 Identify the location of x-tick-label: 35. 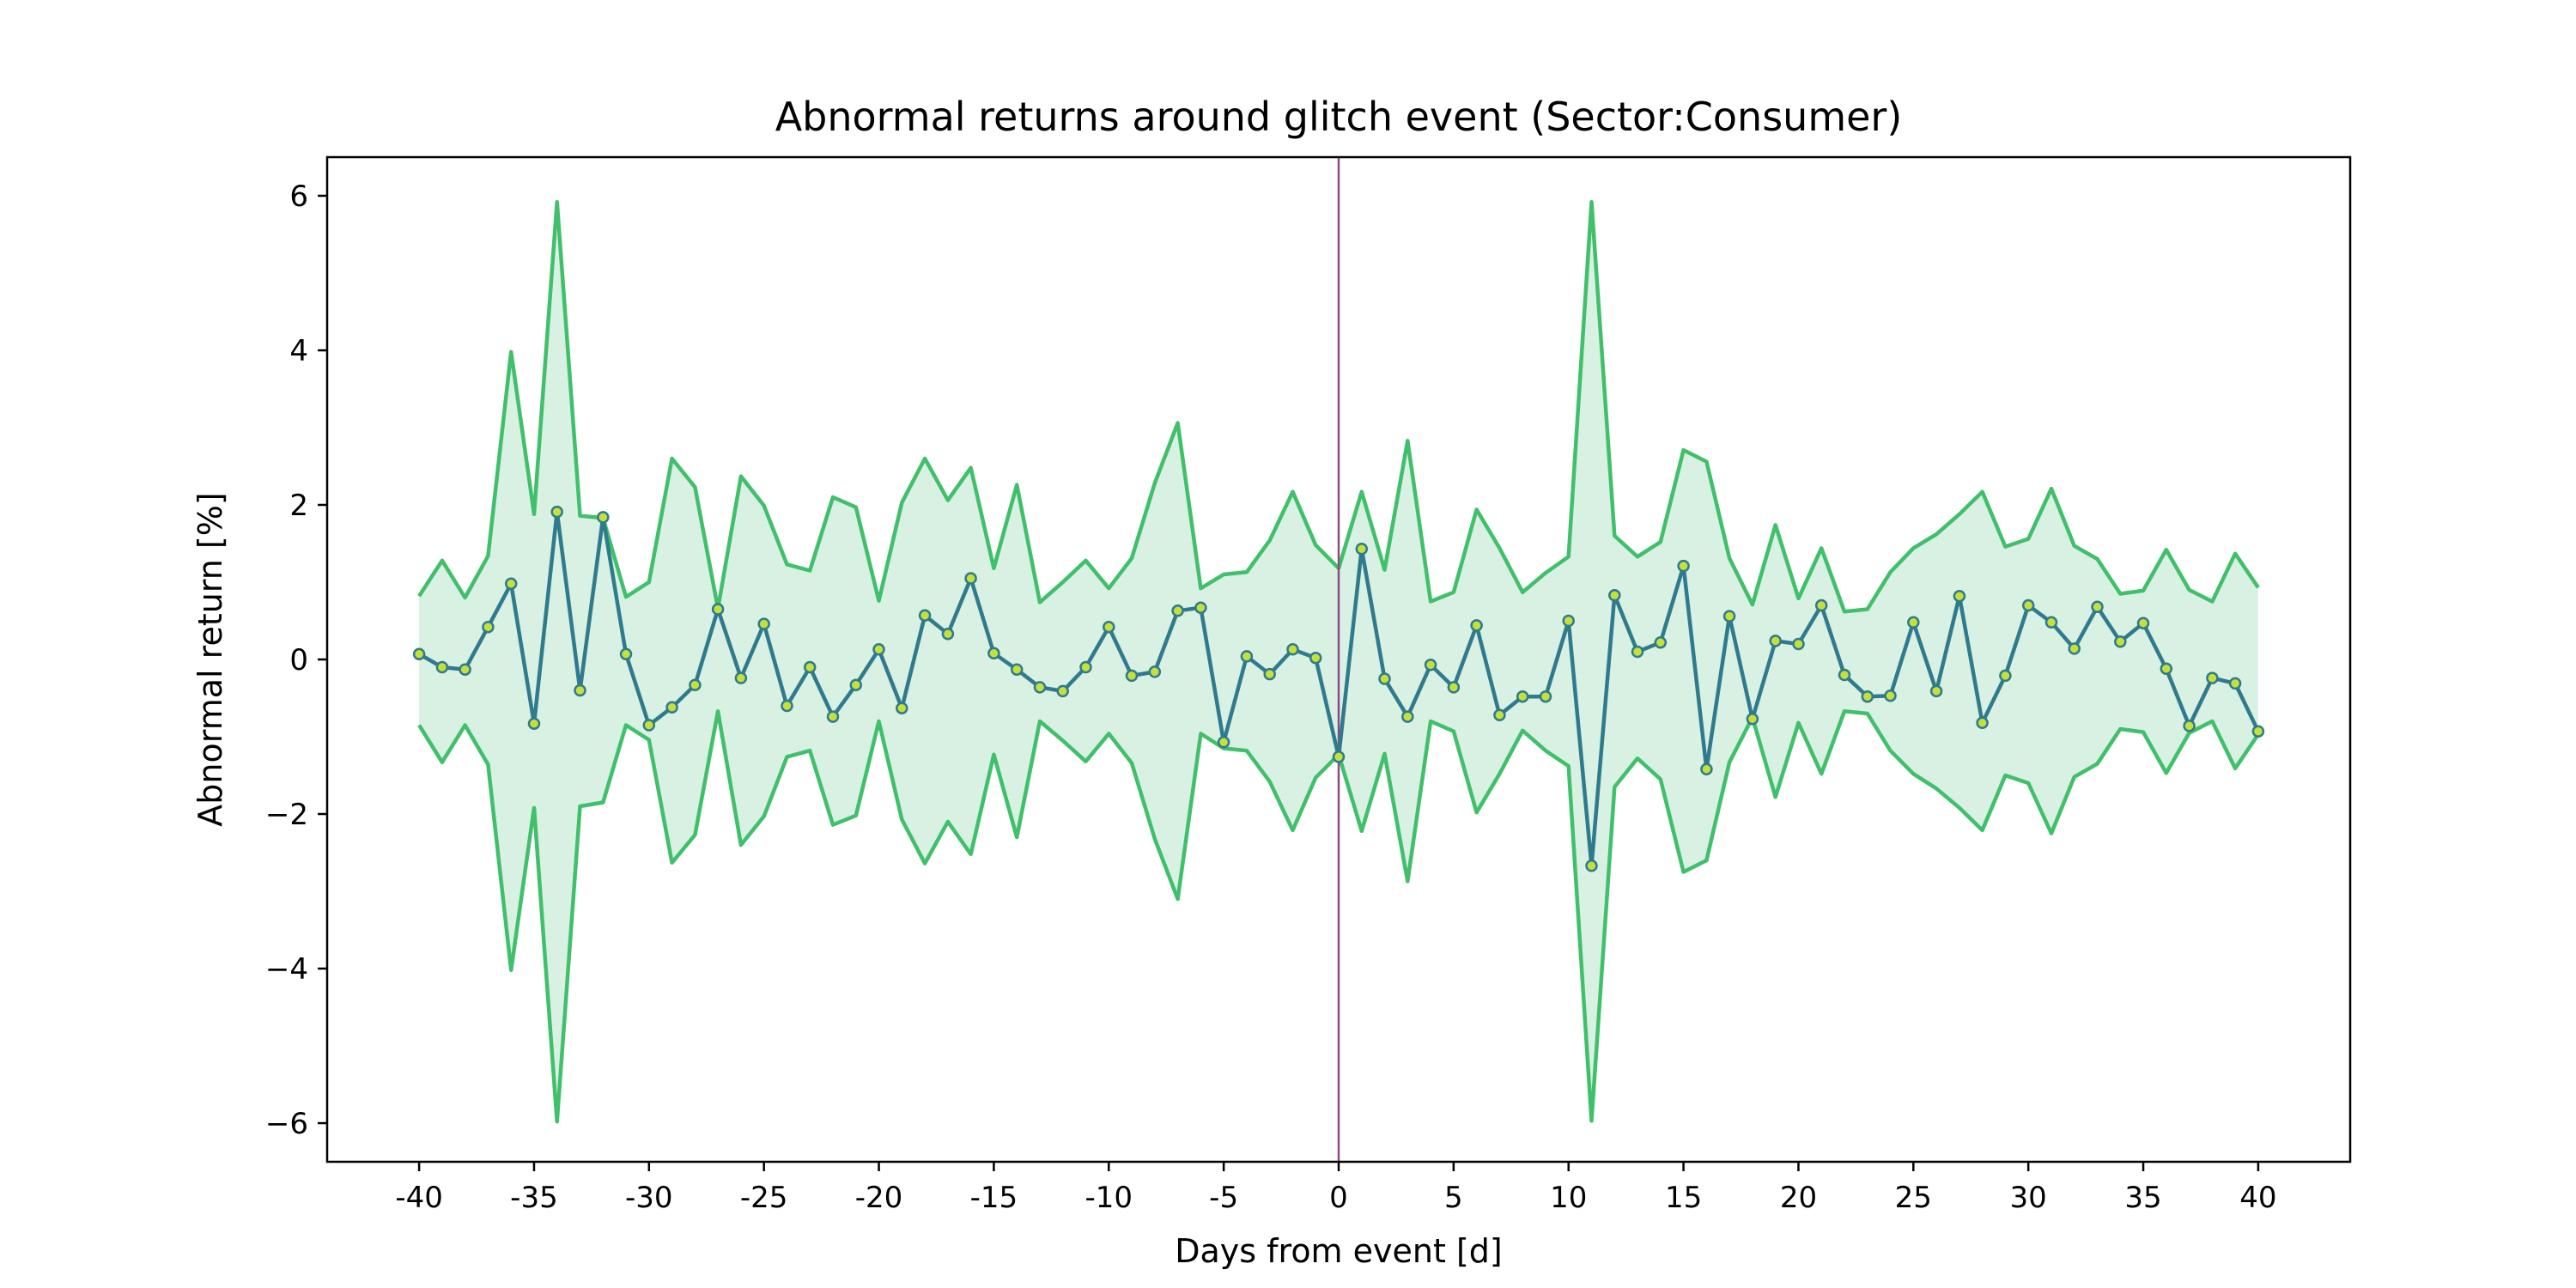
(2142, 1198).